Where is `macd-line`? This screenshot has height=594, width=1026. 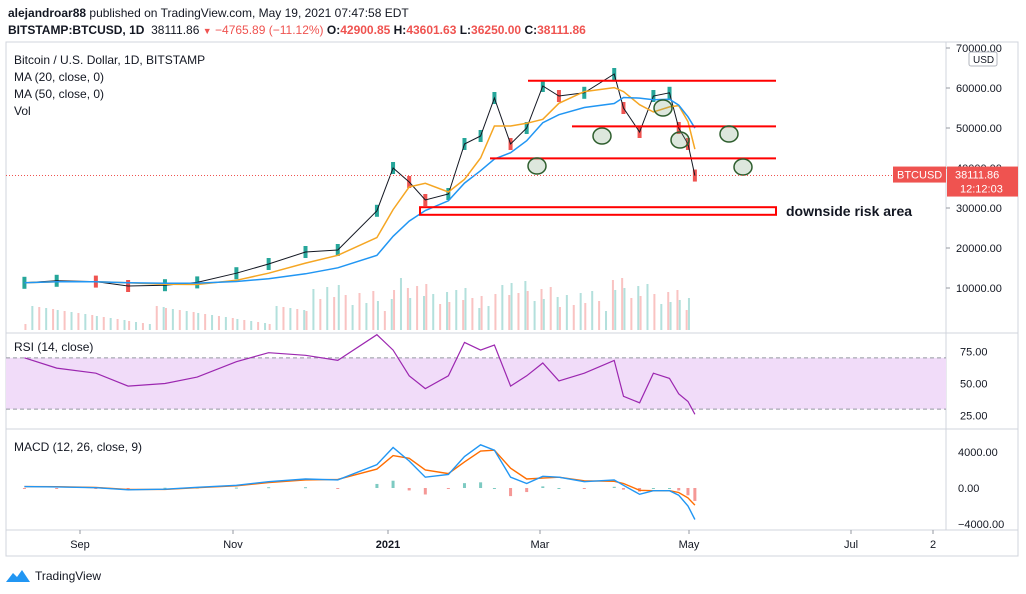 macd-line is located at coordinates (360, 482).